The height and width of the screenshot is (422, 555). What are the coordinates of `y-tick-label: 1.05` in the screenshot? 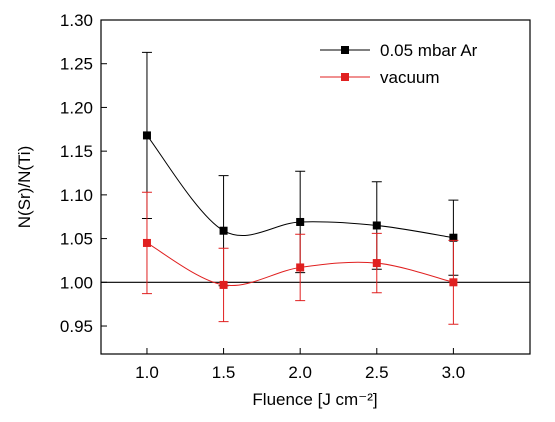 It's located at (76, 239).